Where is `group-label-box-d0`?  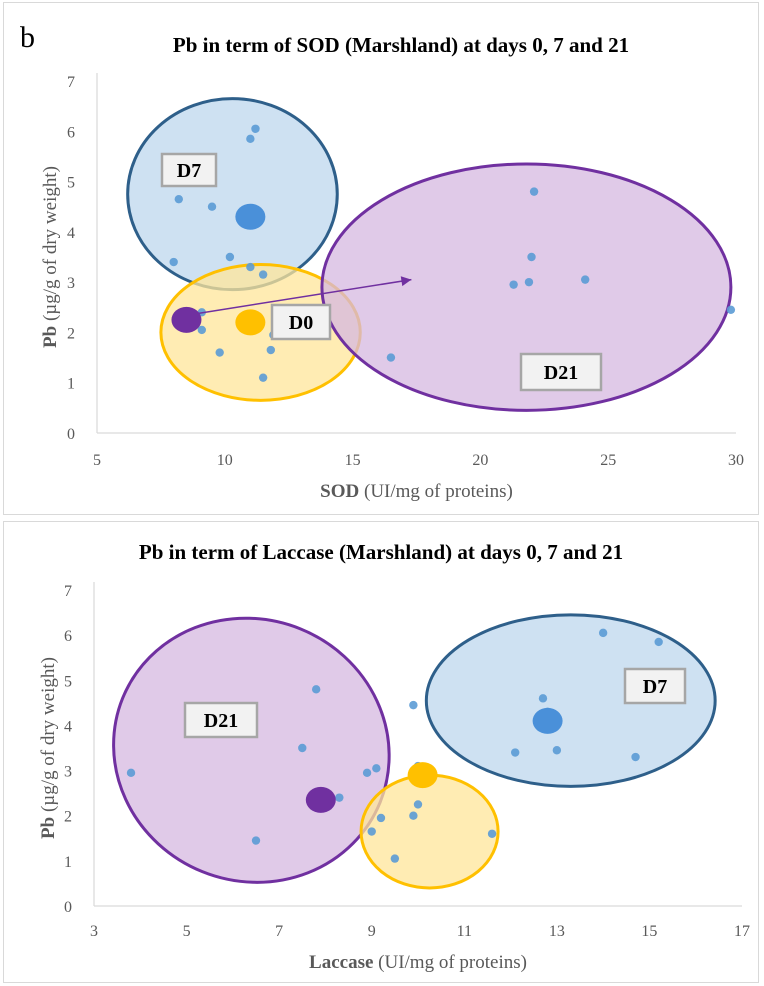
group-label-box-d0 is located at coordinates (301, 322).